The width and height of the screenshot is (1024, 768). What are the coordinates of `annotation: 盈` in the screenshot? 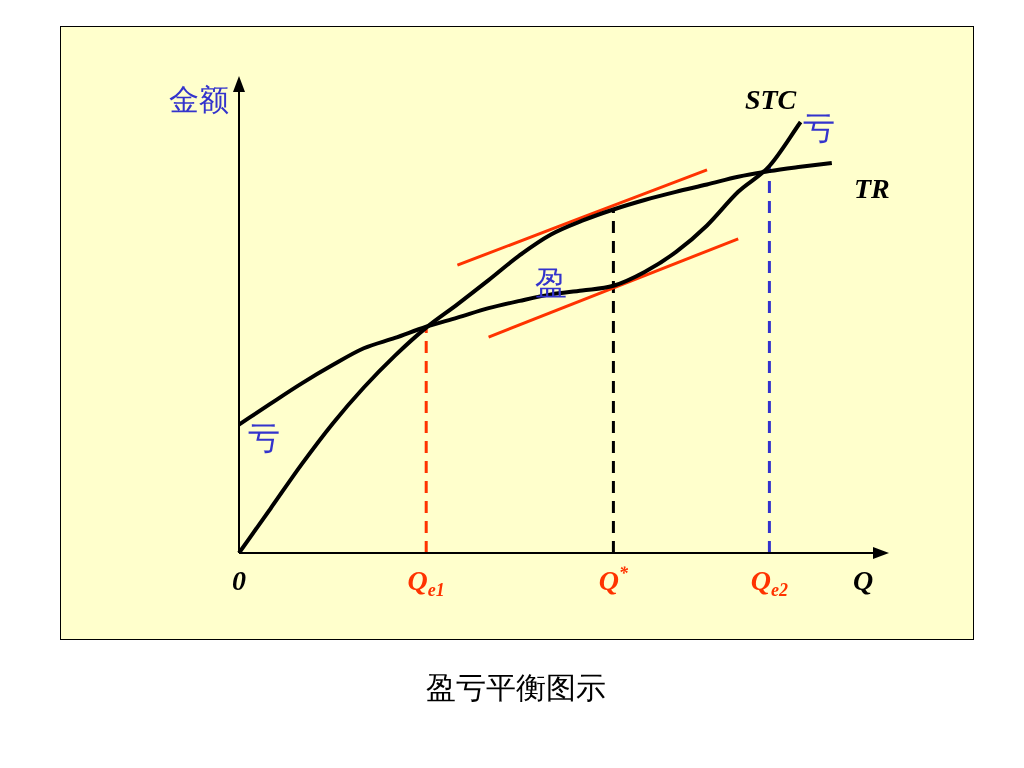 It's located at (551, 283).